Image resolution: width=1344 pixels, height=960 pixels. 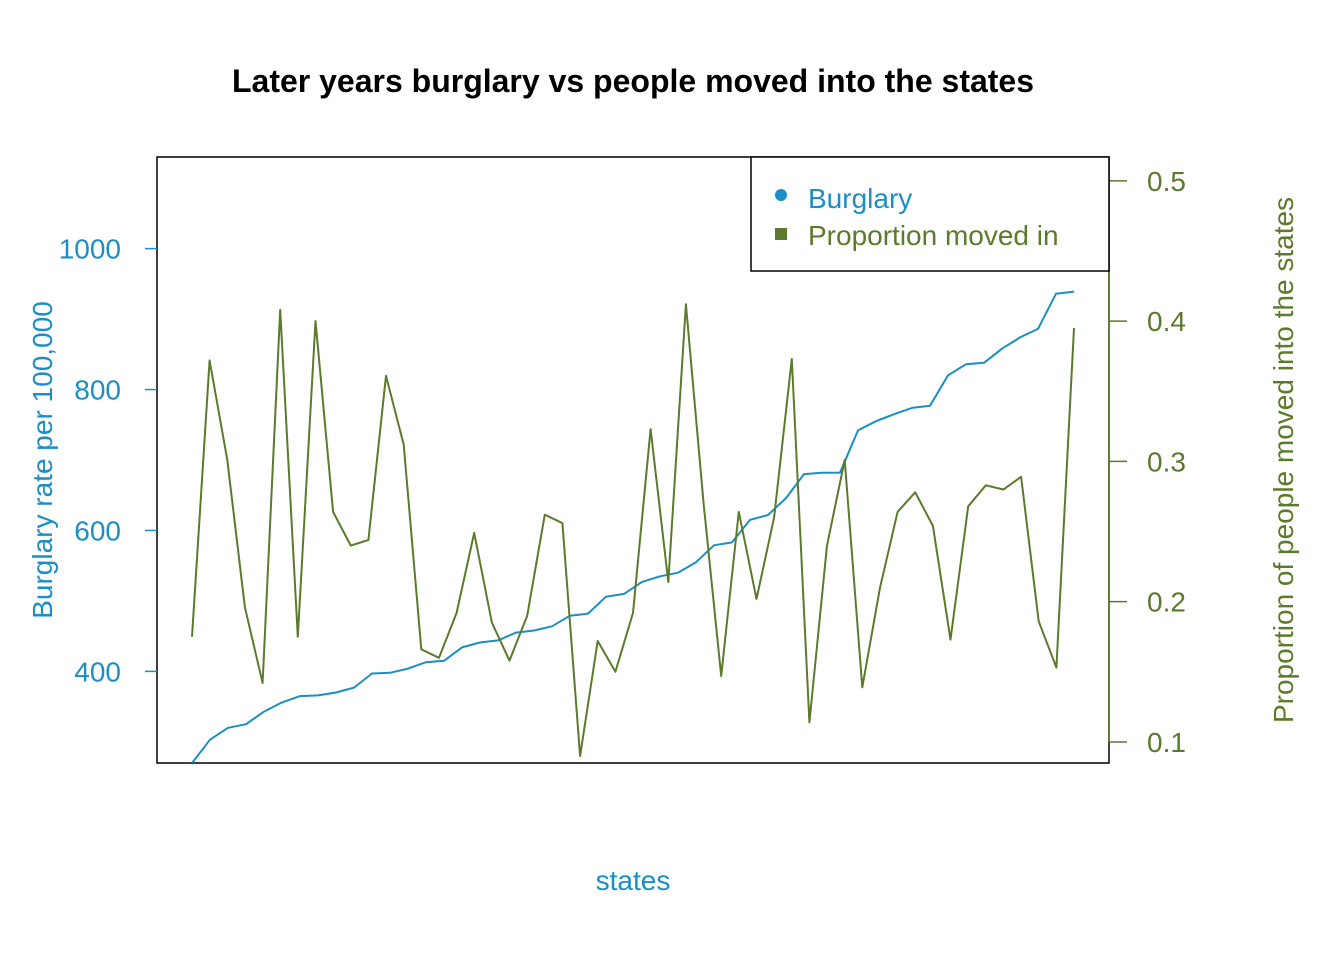 What do you see at coordinates (1166, 321) in the screenshot?
I see `right-y-tick-label: 0.4` at bounding box center [1166, 321].